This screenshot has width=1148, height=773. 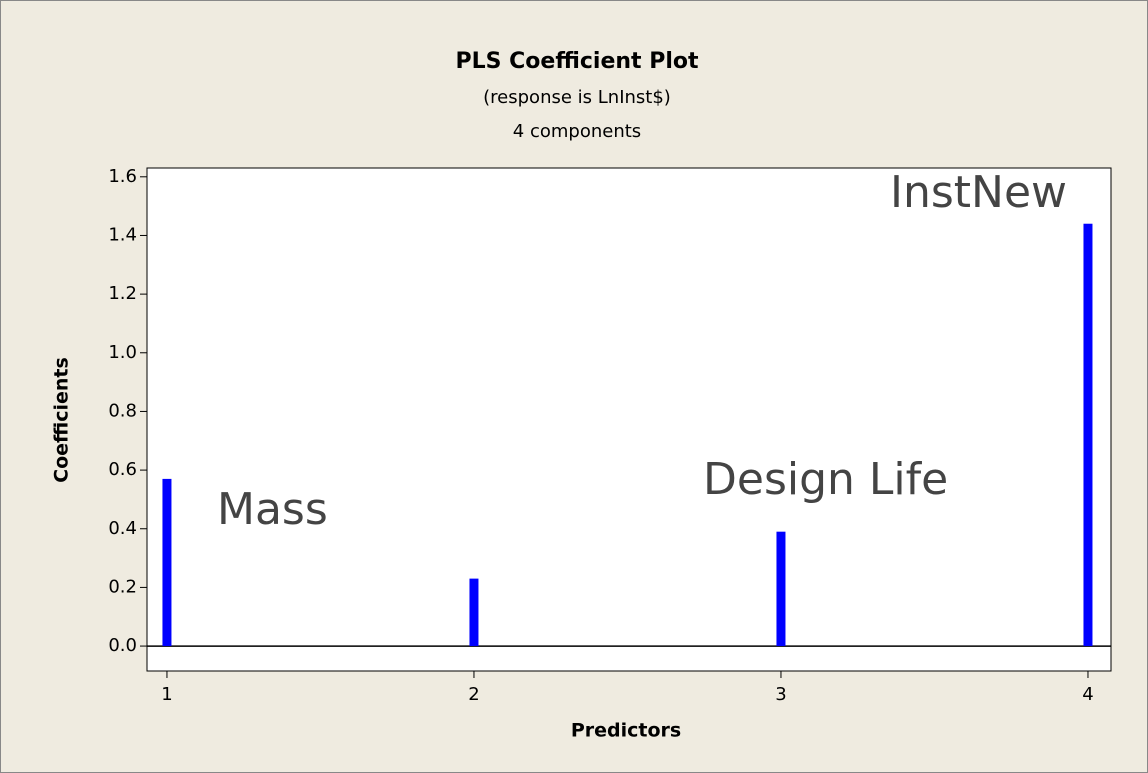 What do you see at coordinates (122, 352) in the screenshot?
I see `y-tick-label: 1.0` at bounding box center [122, 352].